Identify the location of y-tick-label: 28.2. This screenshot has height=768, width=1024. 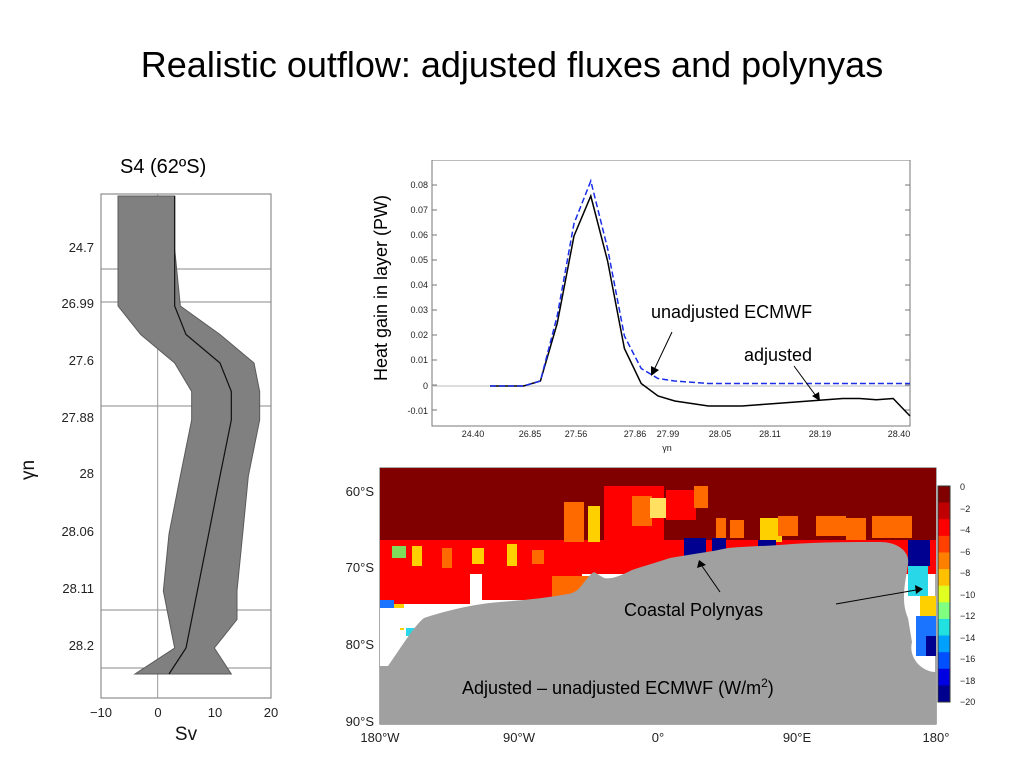
(81, 645).